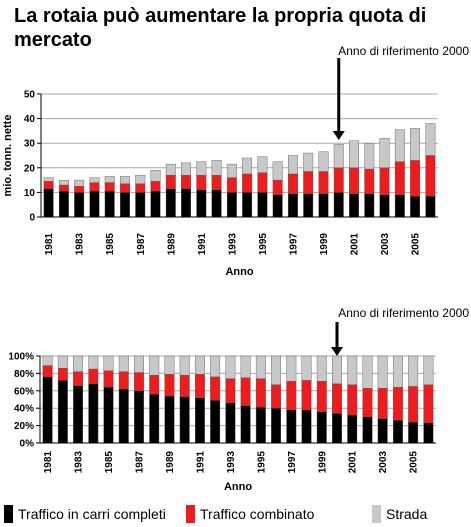 The height and width of the screenshot is (527, 471). I want to click on y-tick-label: 100%, so click(21, 357).